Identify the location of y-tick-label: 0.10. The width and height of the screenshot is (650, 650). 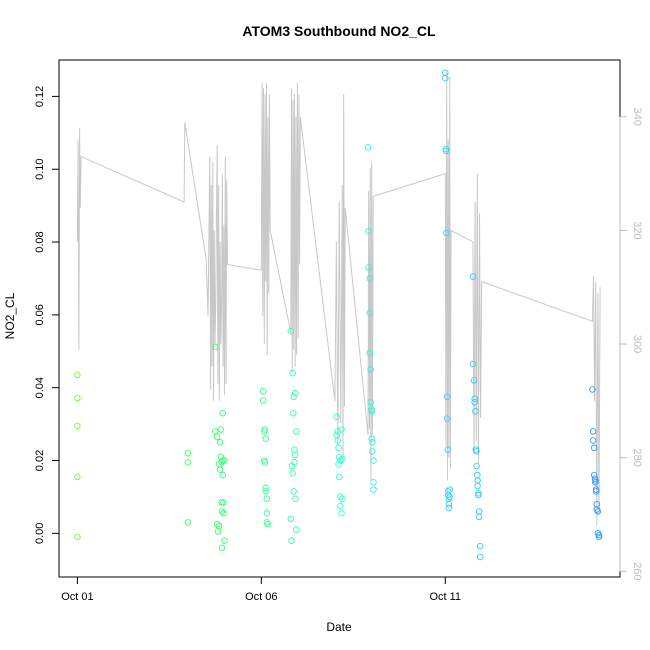
(40, 169).